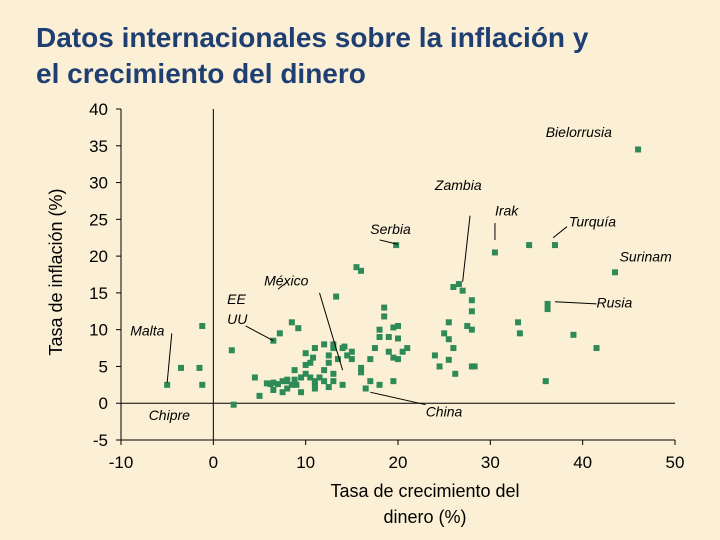 Image resolution: width=720 pixels, height=540 pixels. What do you see at coordinates (169, 415) in the screenshot?
I see `annotation-label: Chipre` at bounding box center [169, 415].